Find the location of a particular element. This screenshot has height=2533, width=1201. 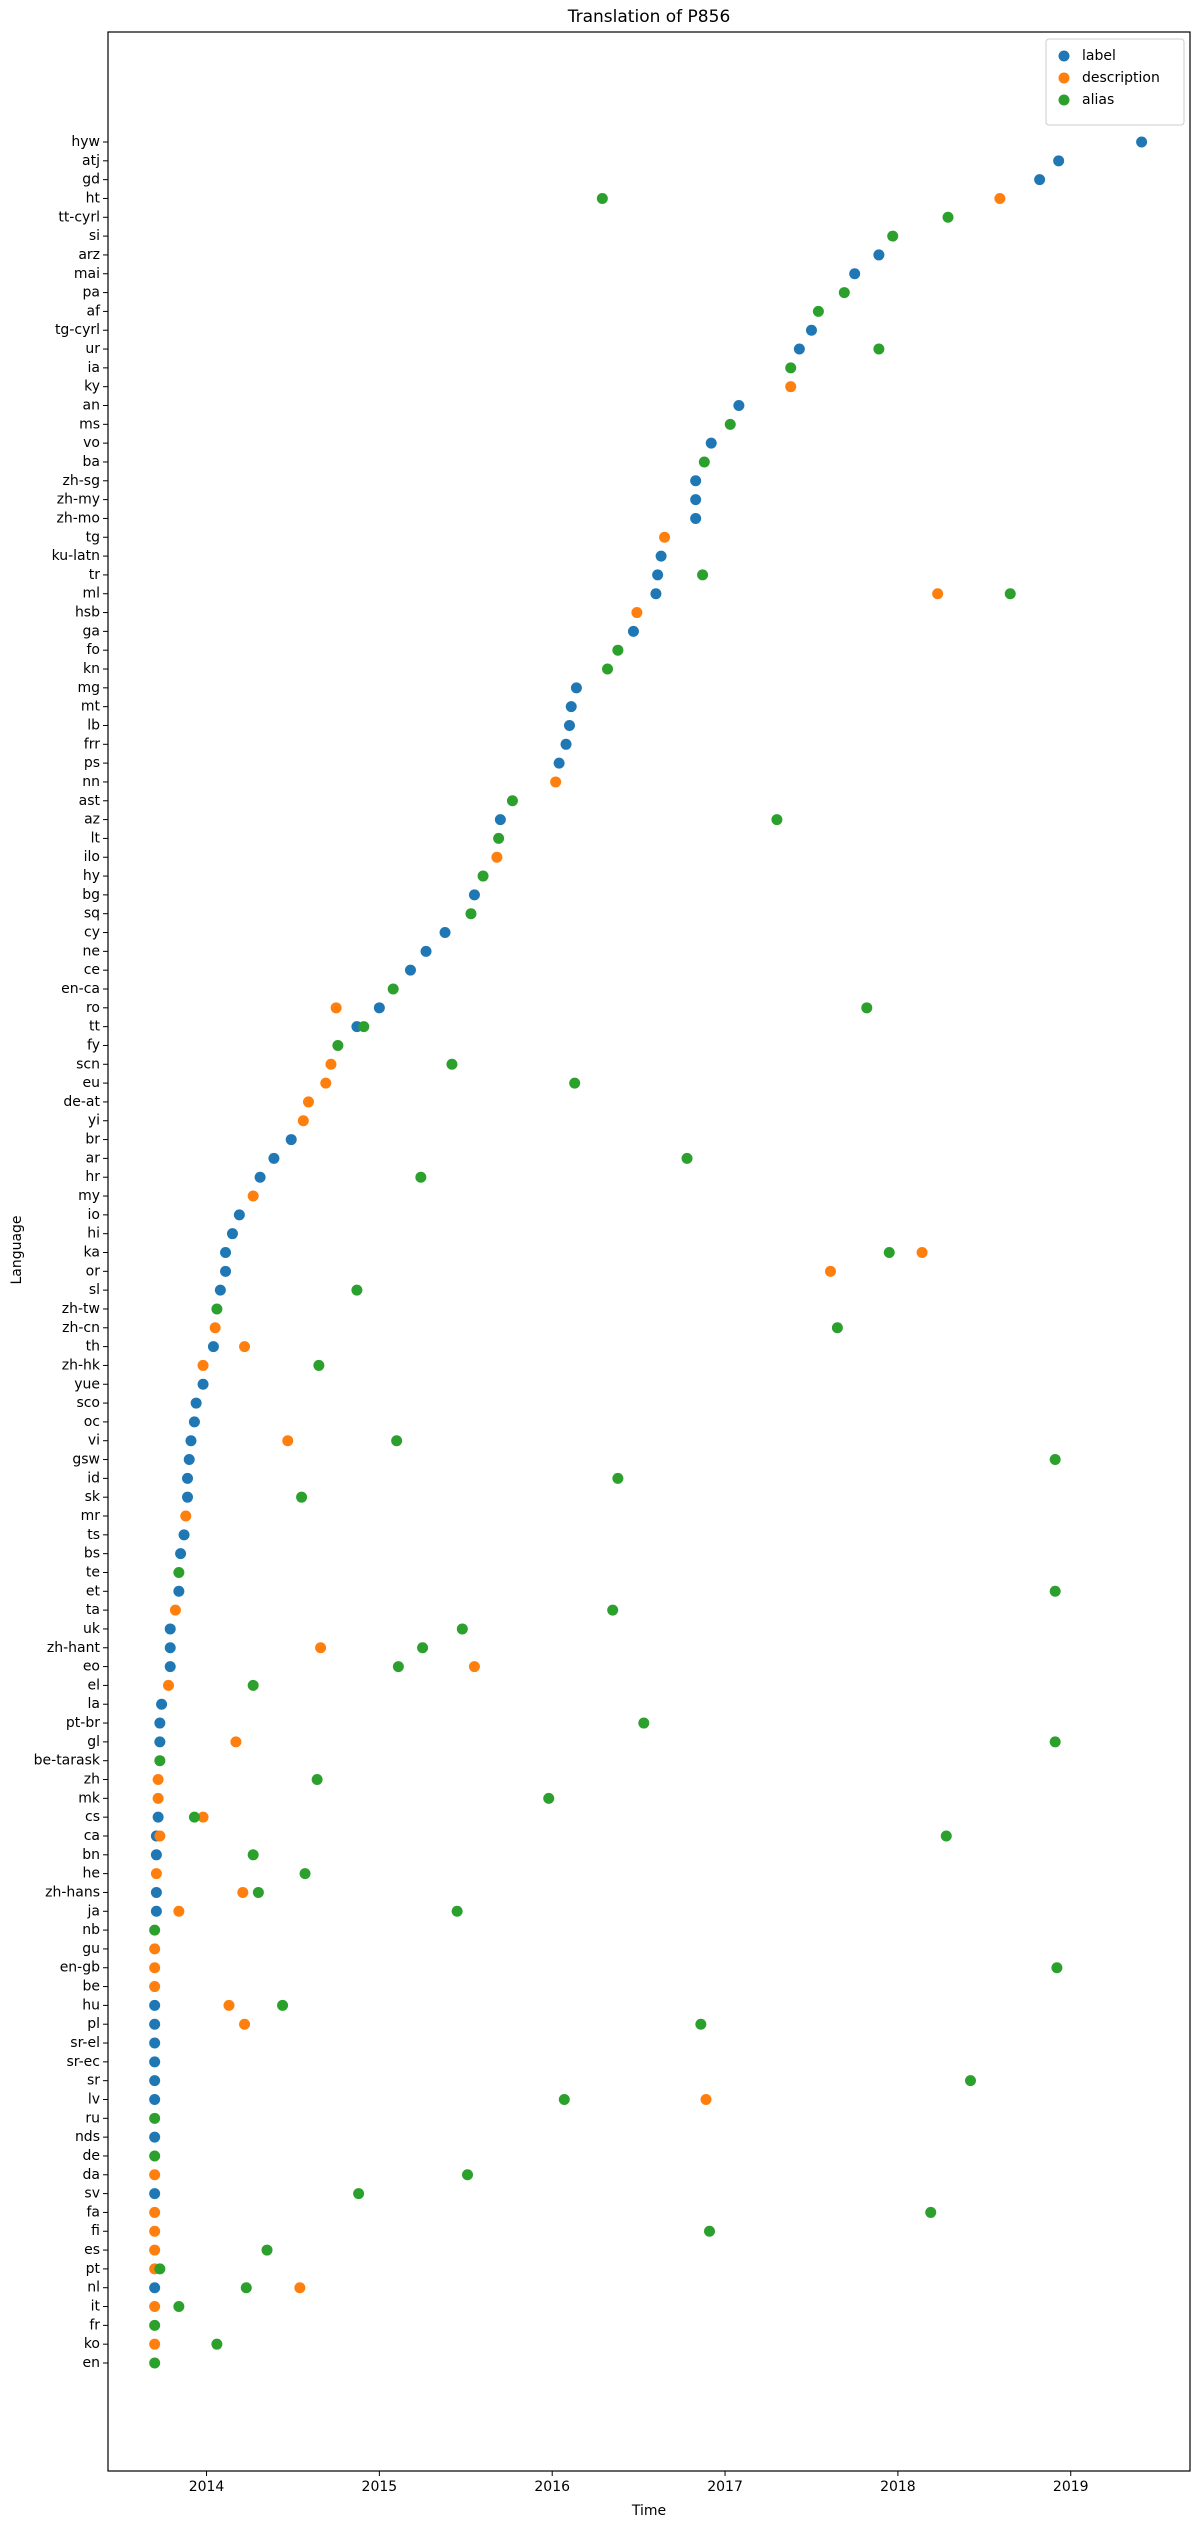

y-tick-label: ms is located at coordinates (89, 424).